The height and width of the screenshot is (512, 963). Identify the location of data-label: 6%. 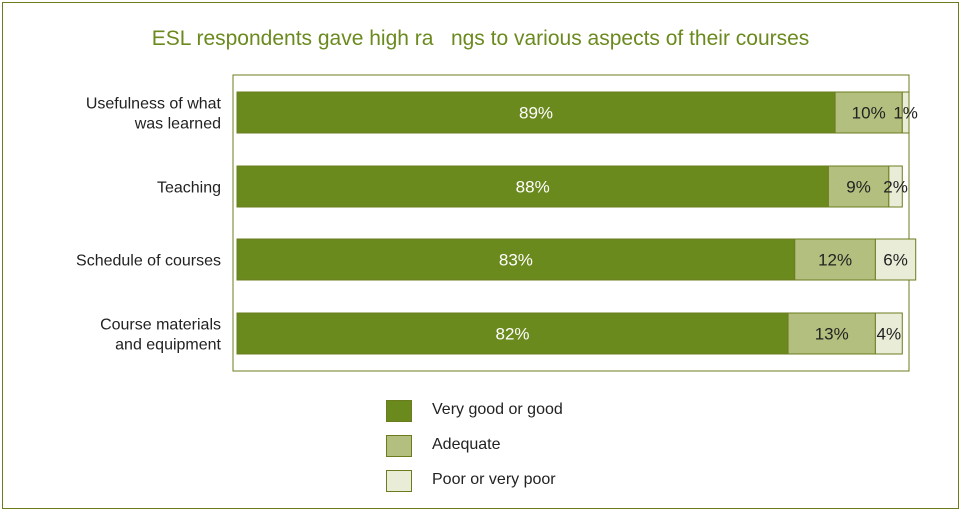
(895, 260).